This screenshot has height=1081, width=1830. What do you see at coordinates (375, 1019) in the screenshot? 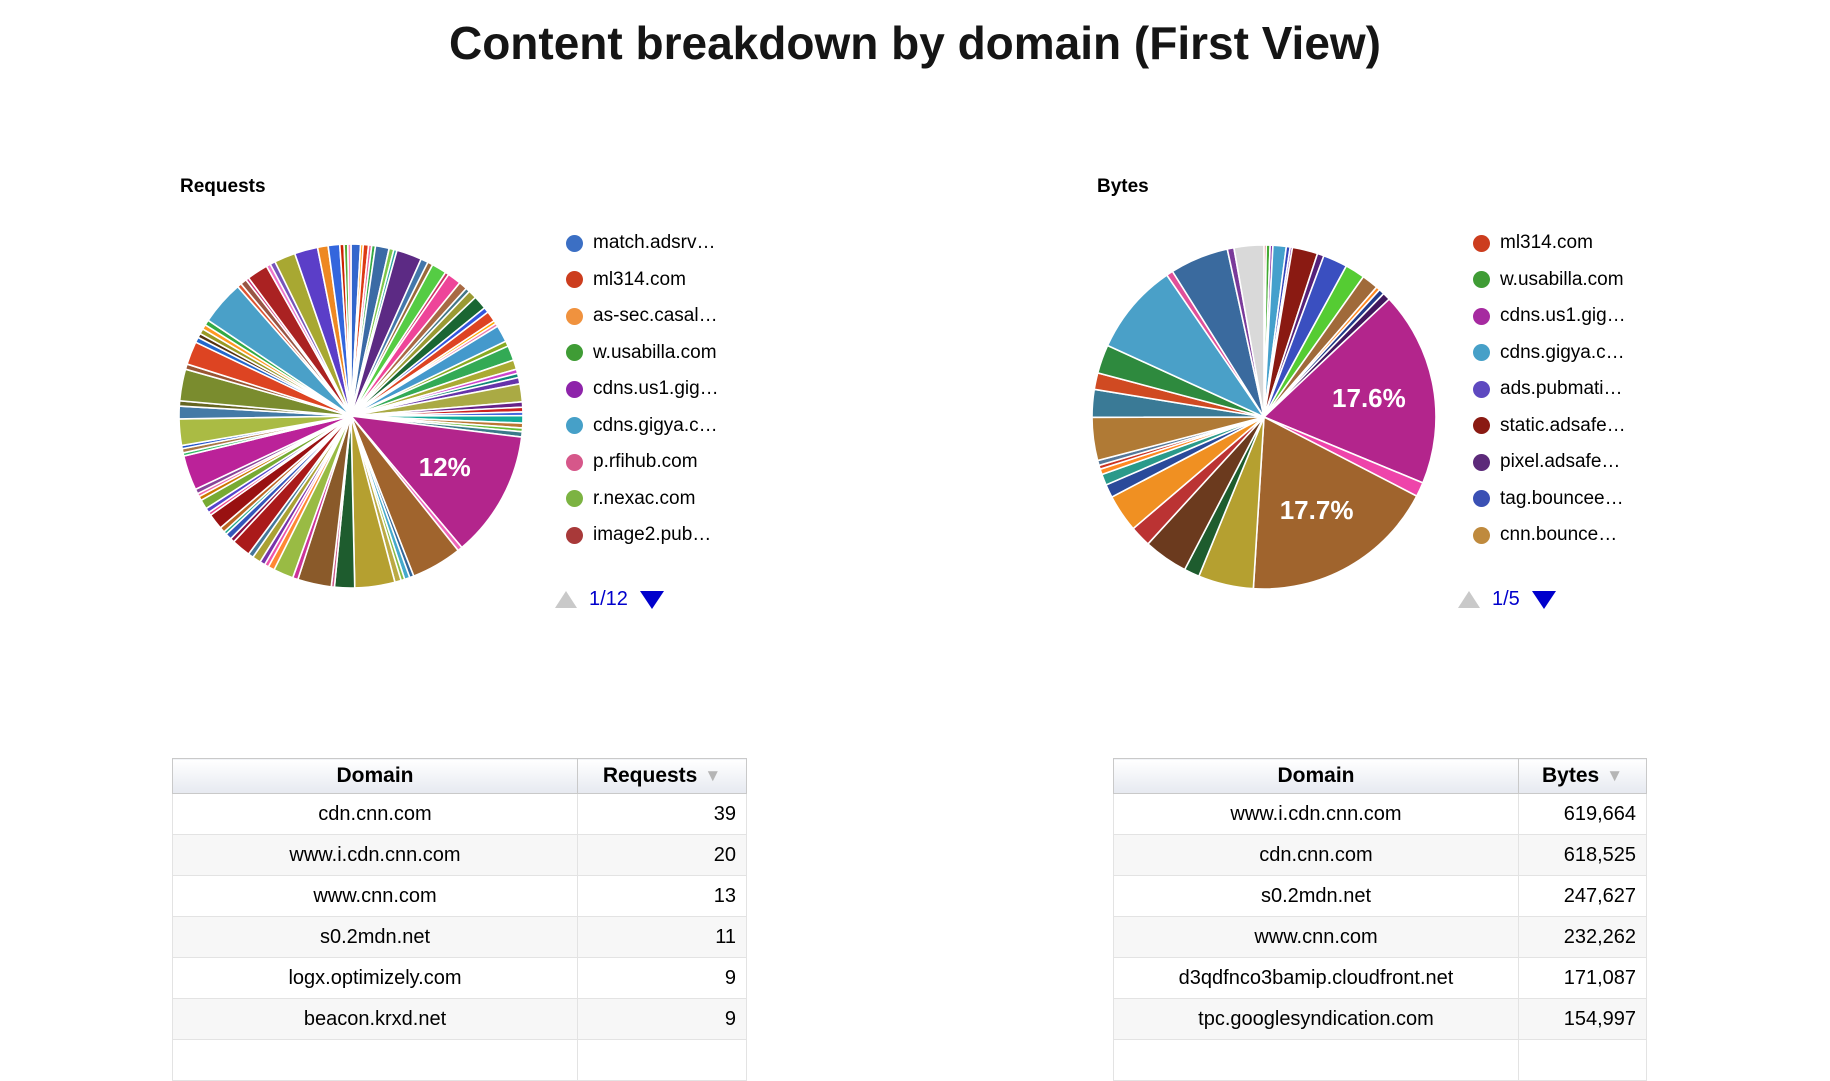
I see `domain-cell: beacon.krxd.net` at bounding box center [375, 1019].